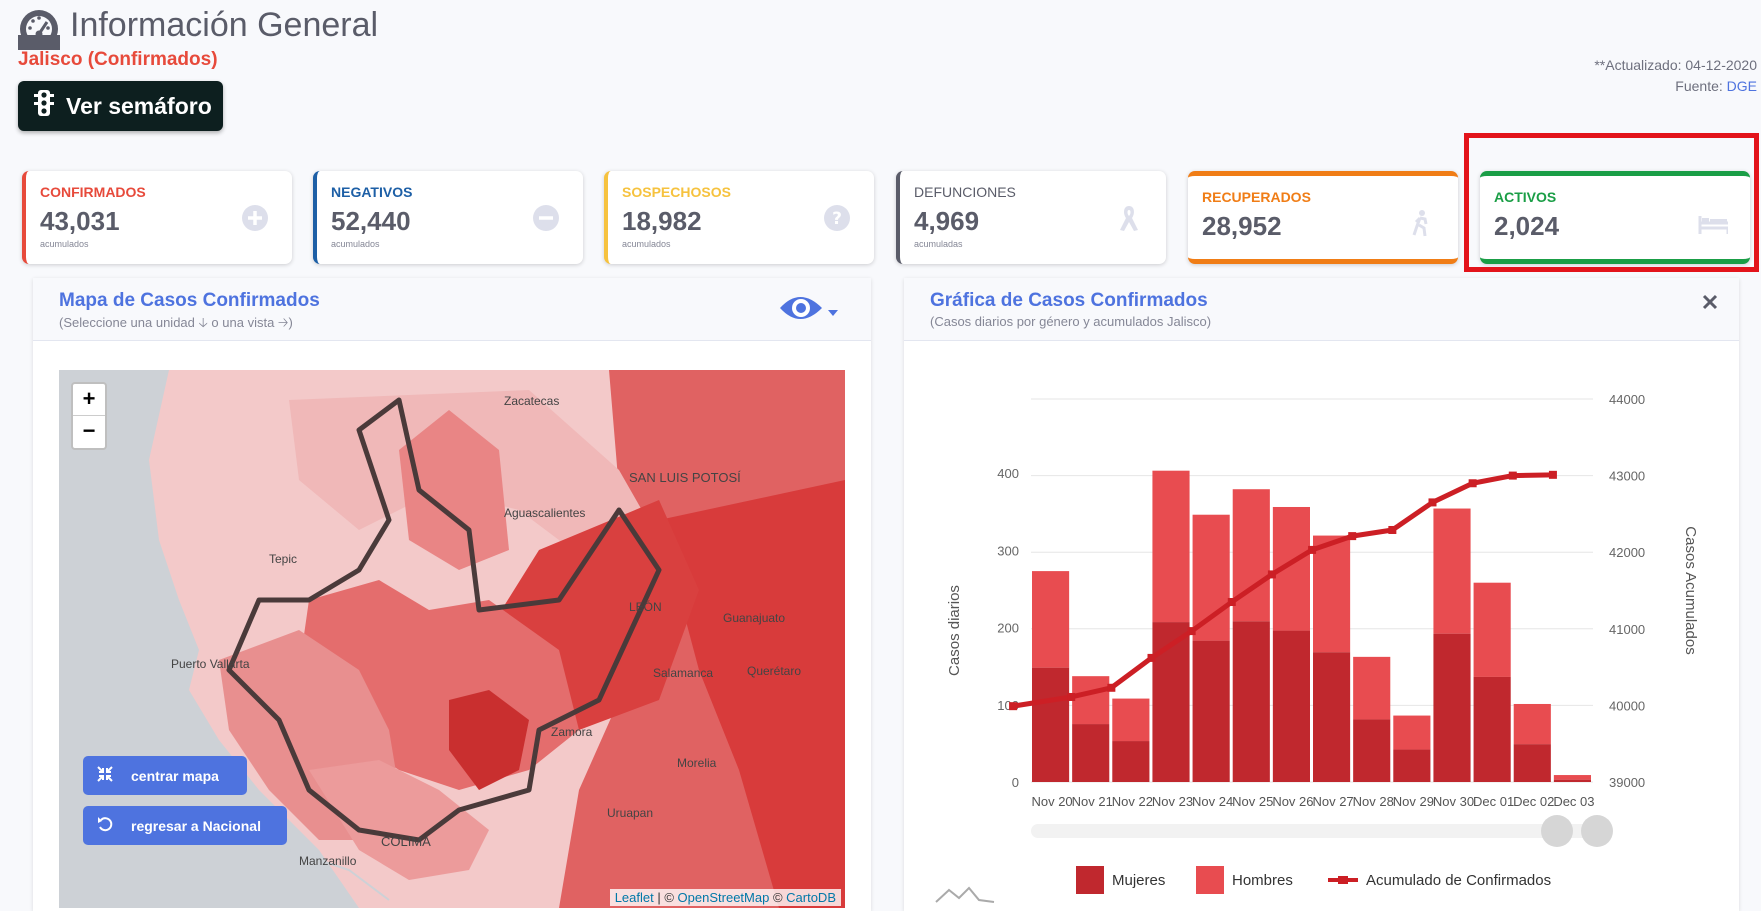  I want to click on city-label: Puerto Vallarta, so click(210, 664).